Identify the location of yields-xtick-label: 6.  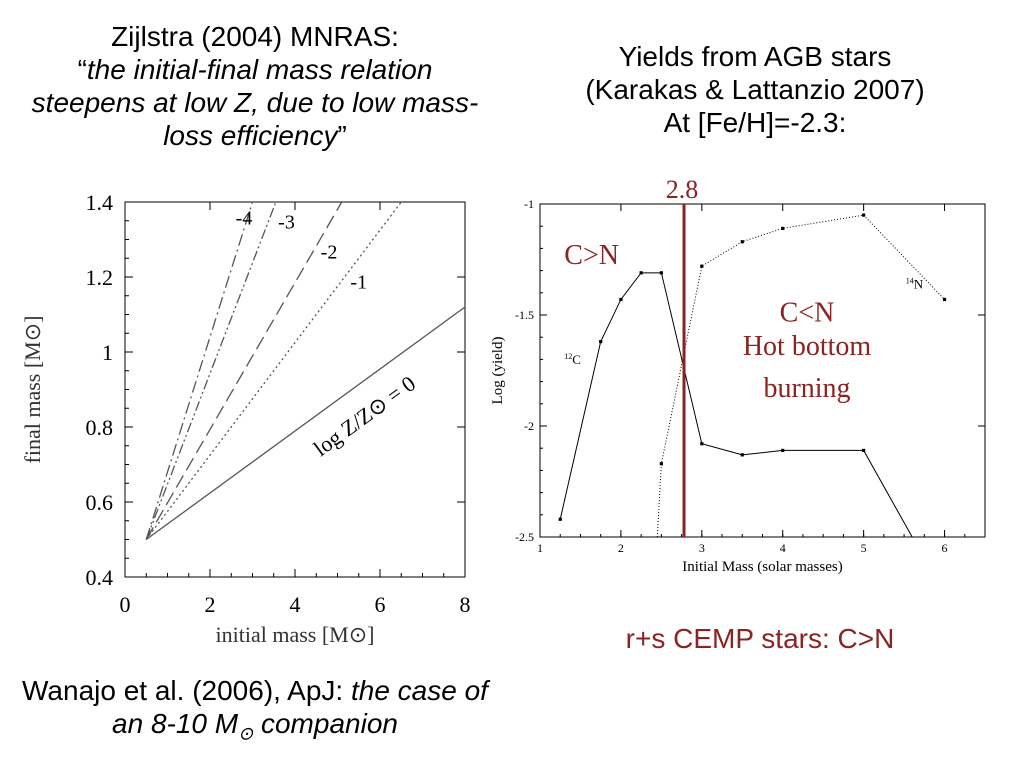
(945, 548).